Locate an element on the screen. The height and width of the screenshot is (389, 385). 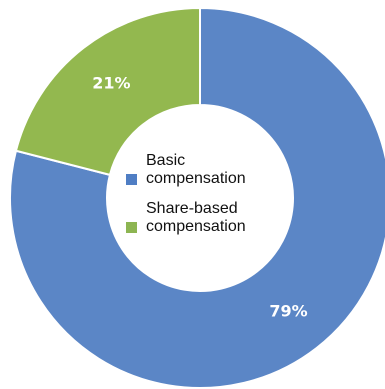
data-label-share-based-compensation: 21% is located at coordinates (111, 82).